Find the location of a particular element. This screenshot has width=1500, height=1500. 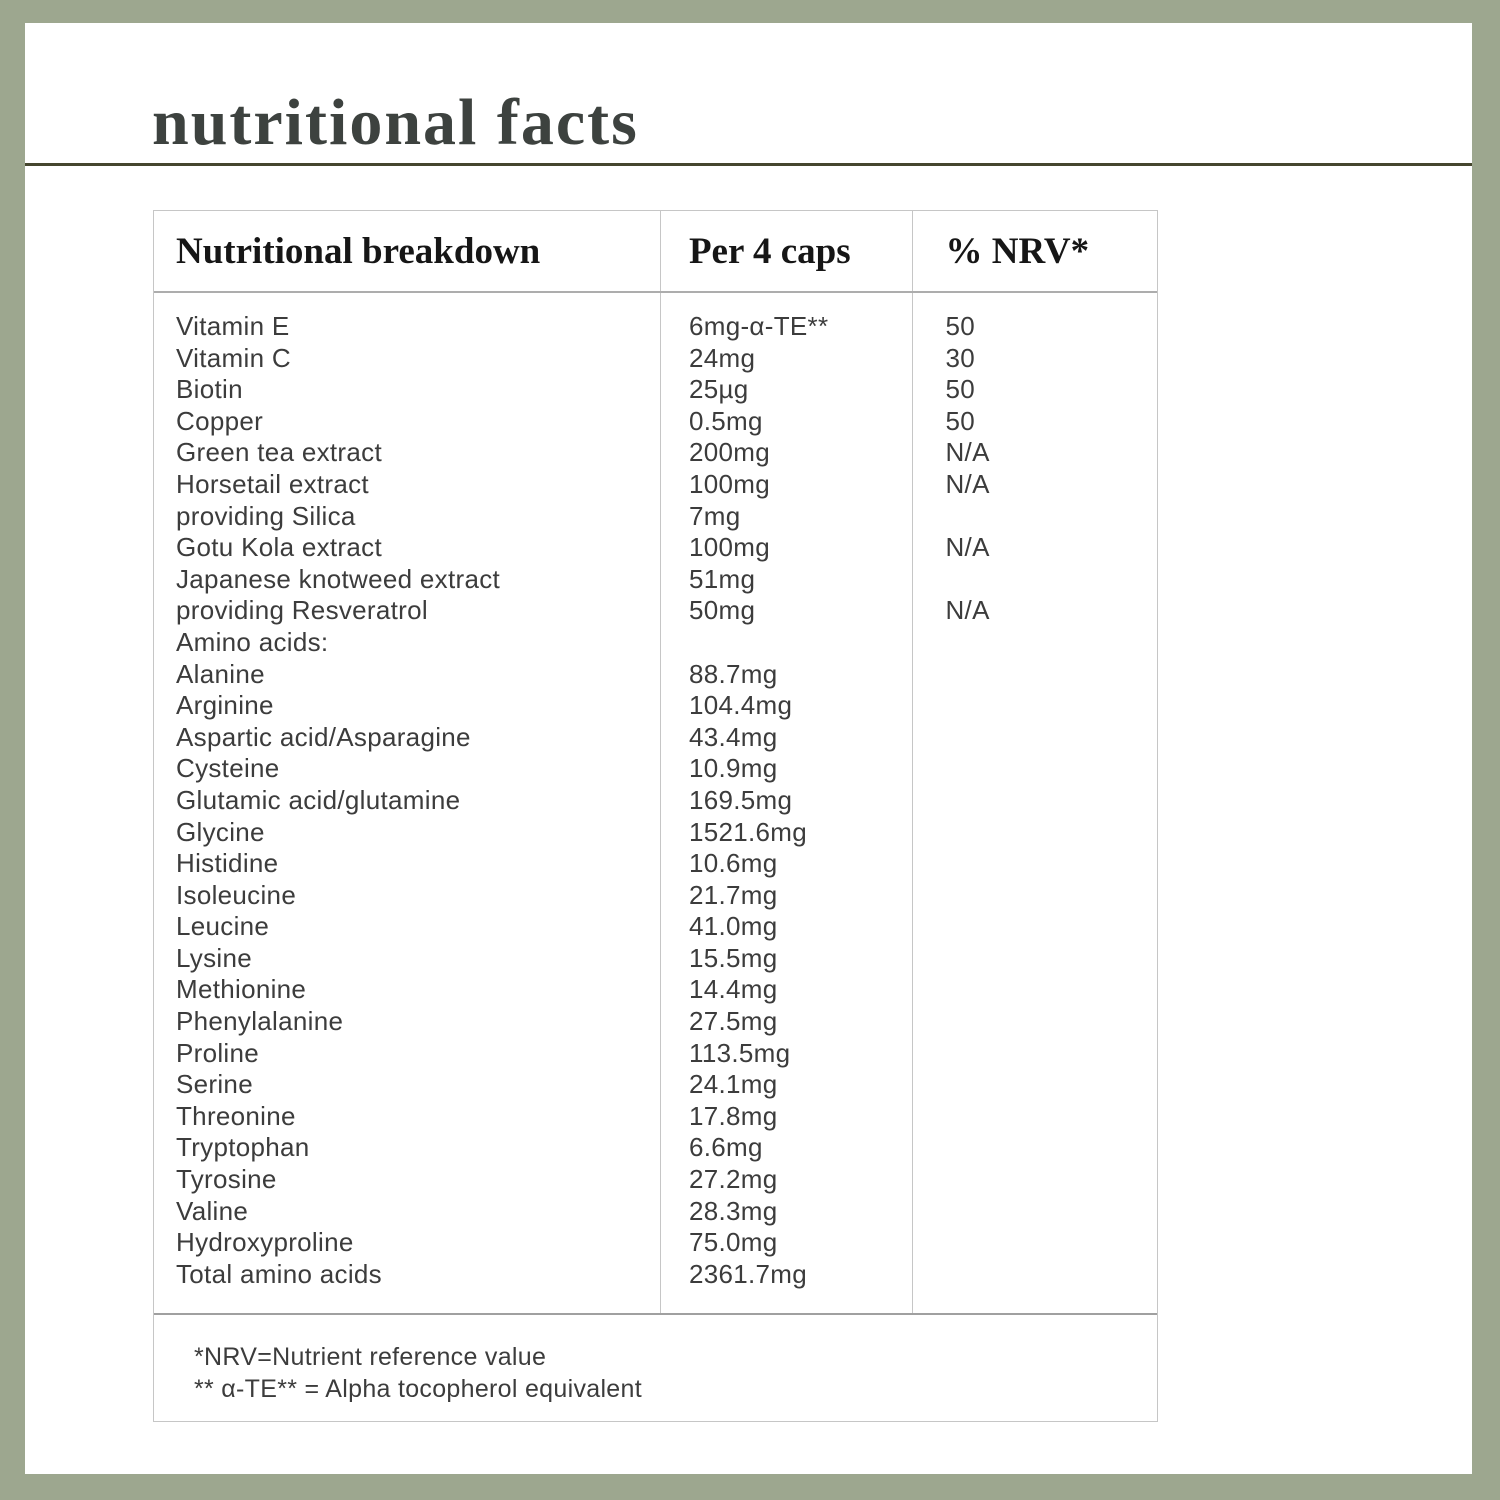

table-header-row: Nutritional breakdown Per 4 caps % NRV* is located at coordinates (655, 252).